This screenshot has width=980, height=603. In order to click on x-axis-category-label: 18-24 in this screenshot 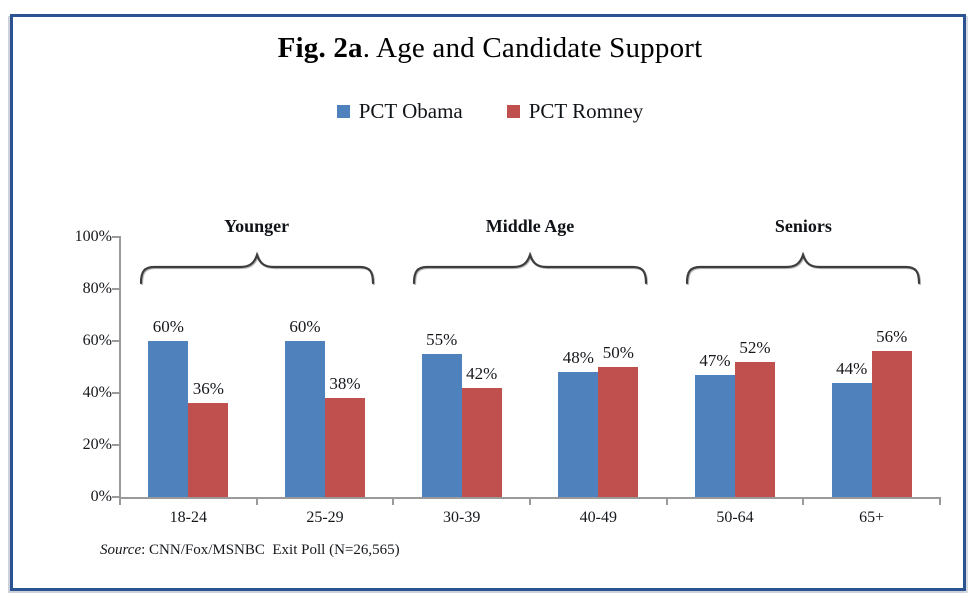, I will do `click(188, 517)`.